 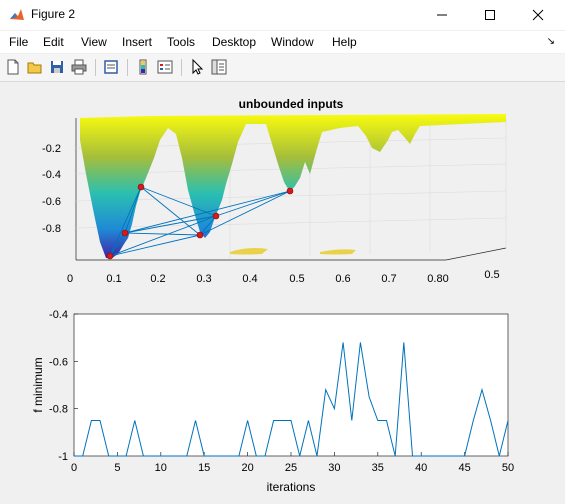 What do you see at coordinates (247, 468) in the screenshot?
I see `x-tick-label: 20` at bounding box center [247, 468].